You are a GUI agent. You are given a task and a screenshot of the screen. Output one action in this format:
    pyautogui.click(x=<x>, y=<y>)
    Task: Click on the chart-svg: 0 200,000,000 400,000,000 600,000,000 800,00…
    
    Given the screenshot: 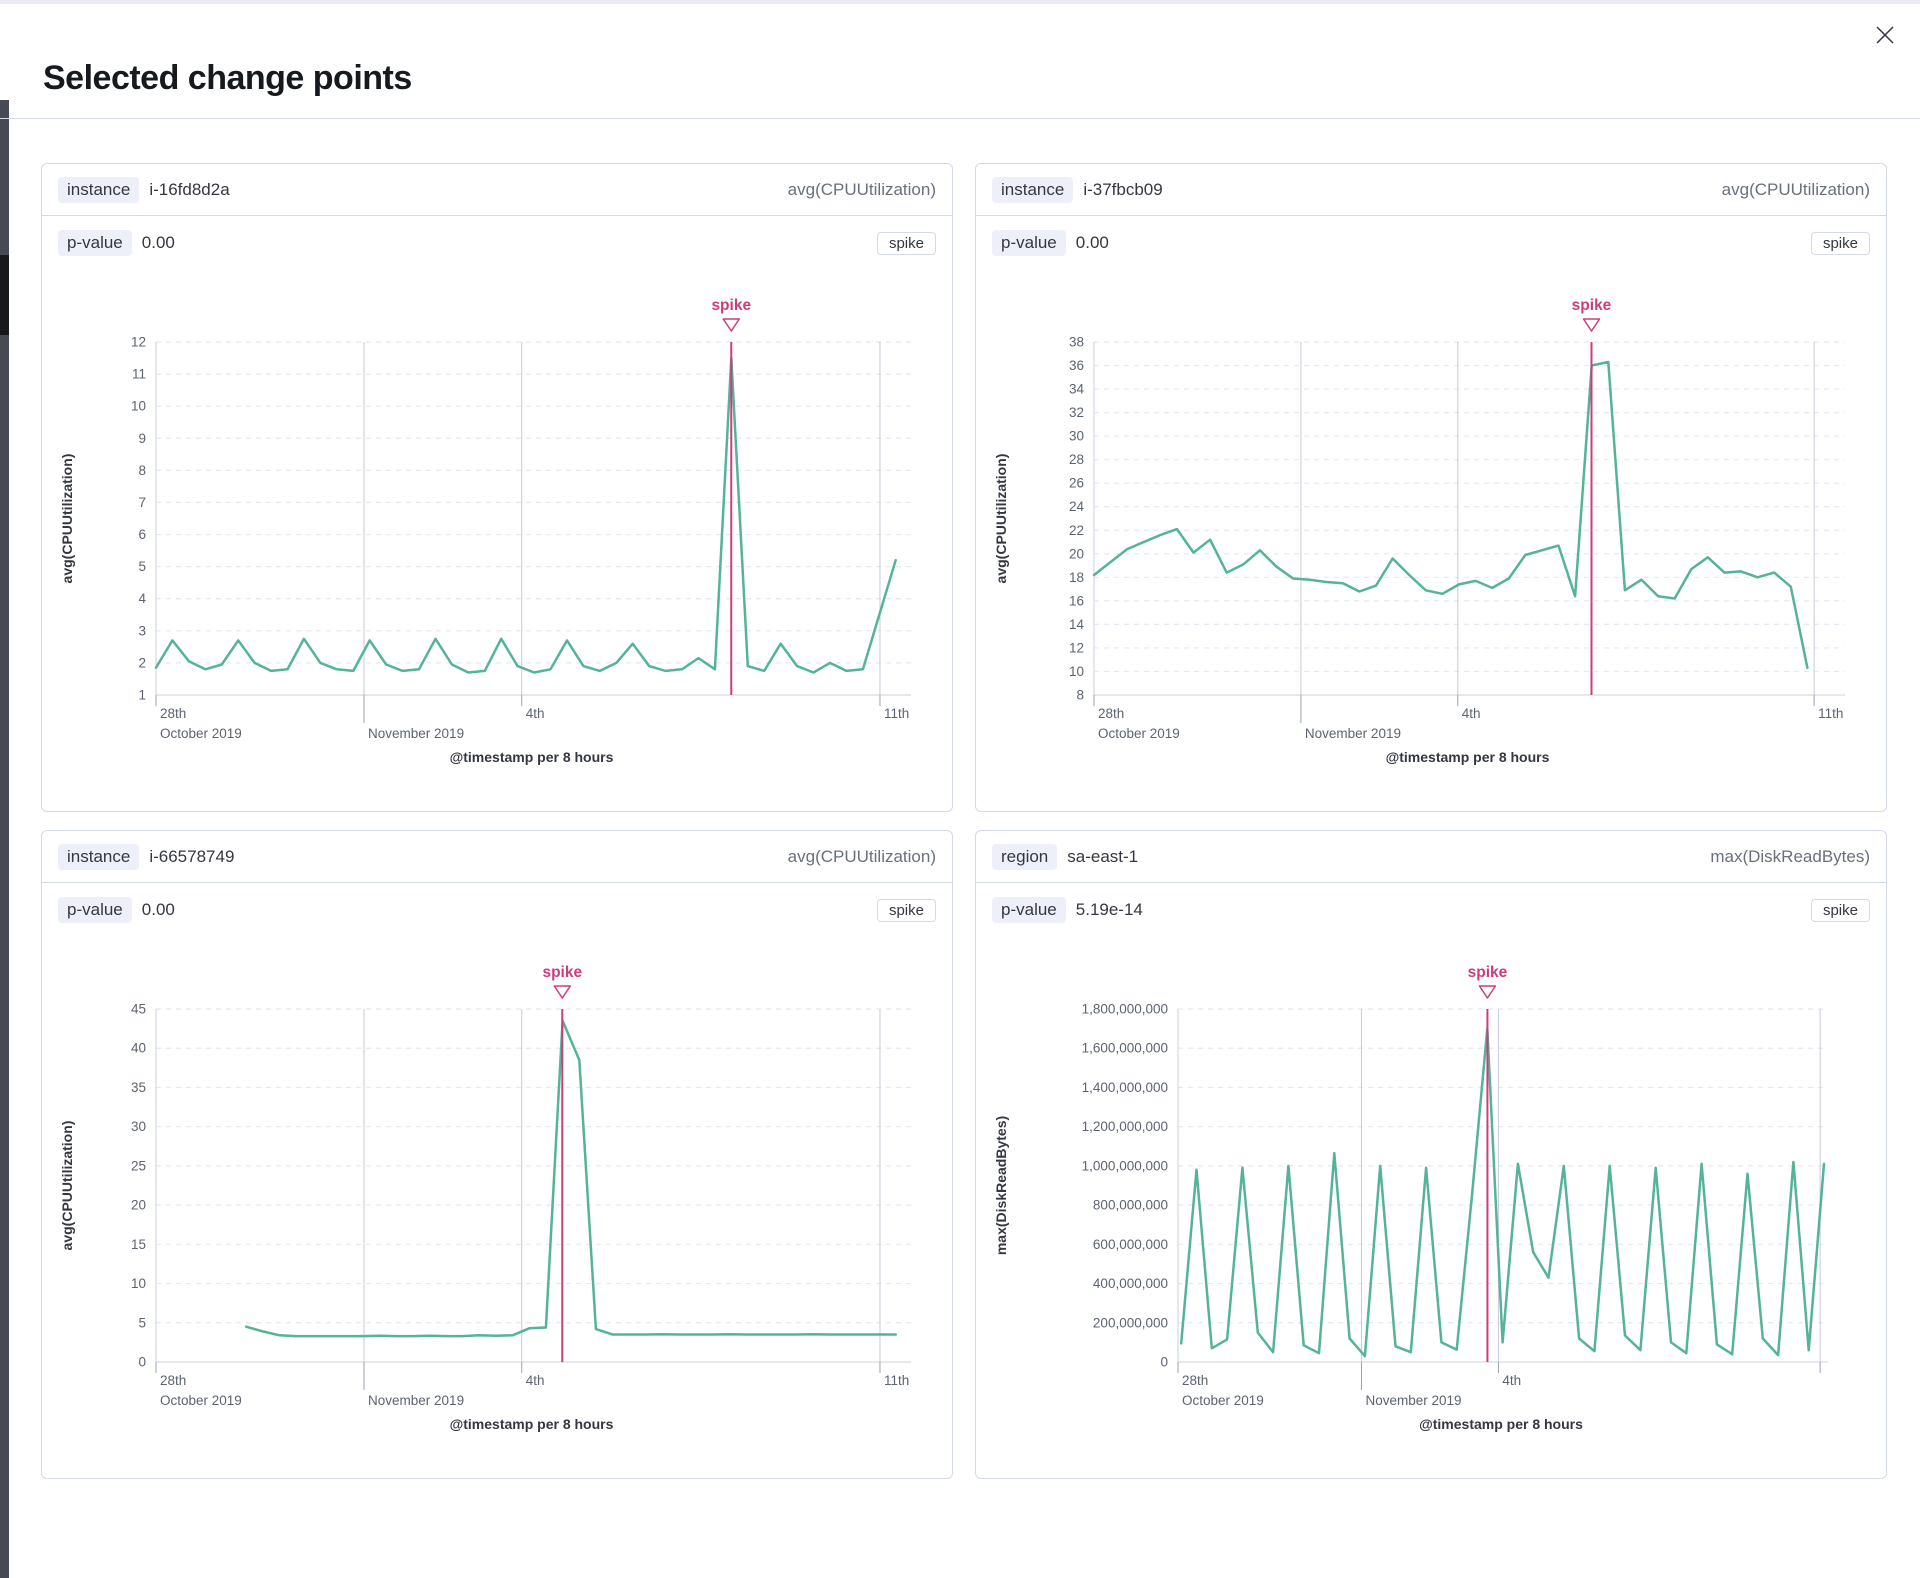 What is the action you would take?
    pyautogui.click(x=1410, y=1198)
    